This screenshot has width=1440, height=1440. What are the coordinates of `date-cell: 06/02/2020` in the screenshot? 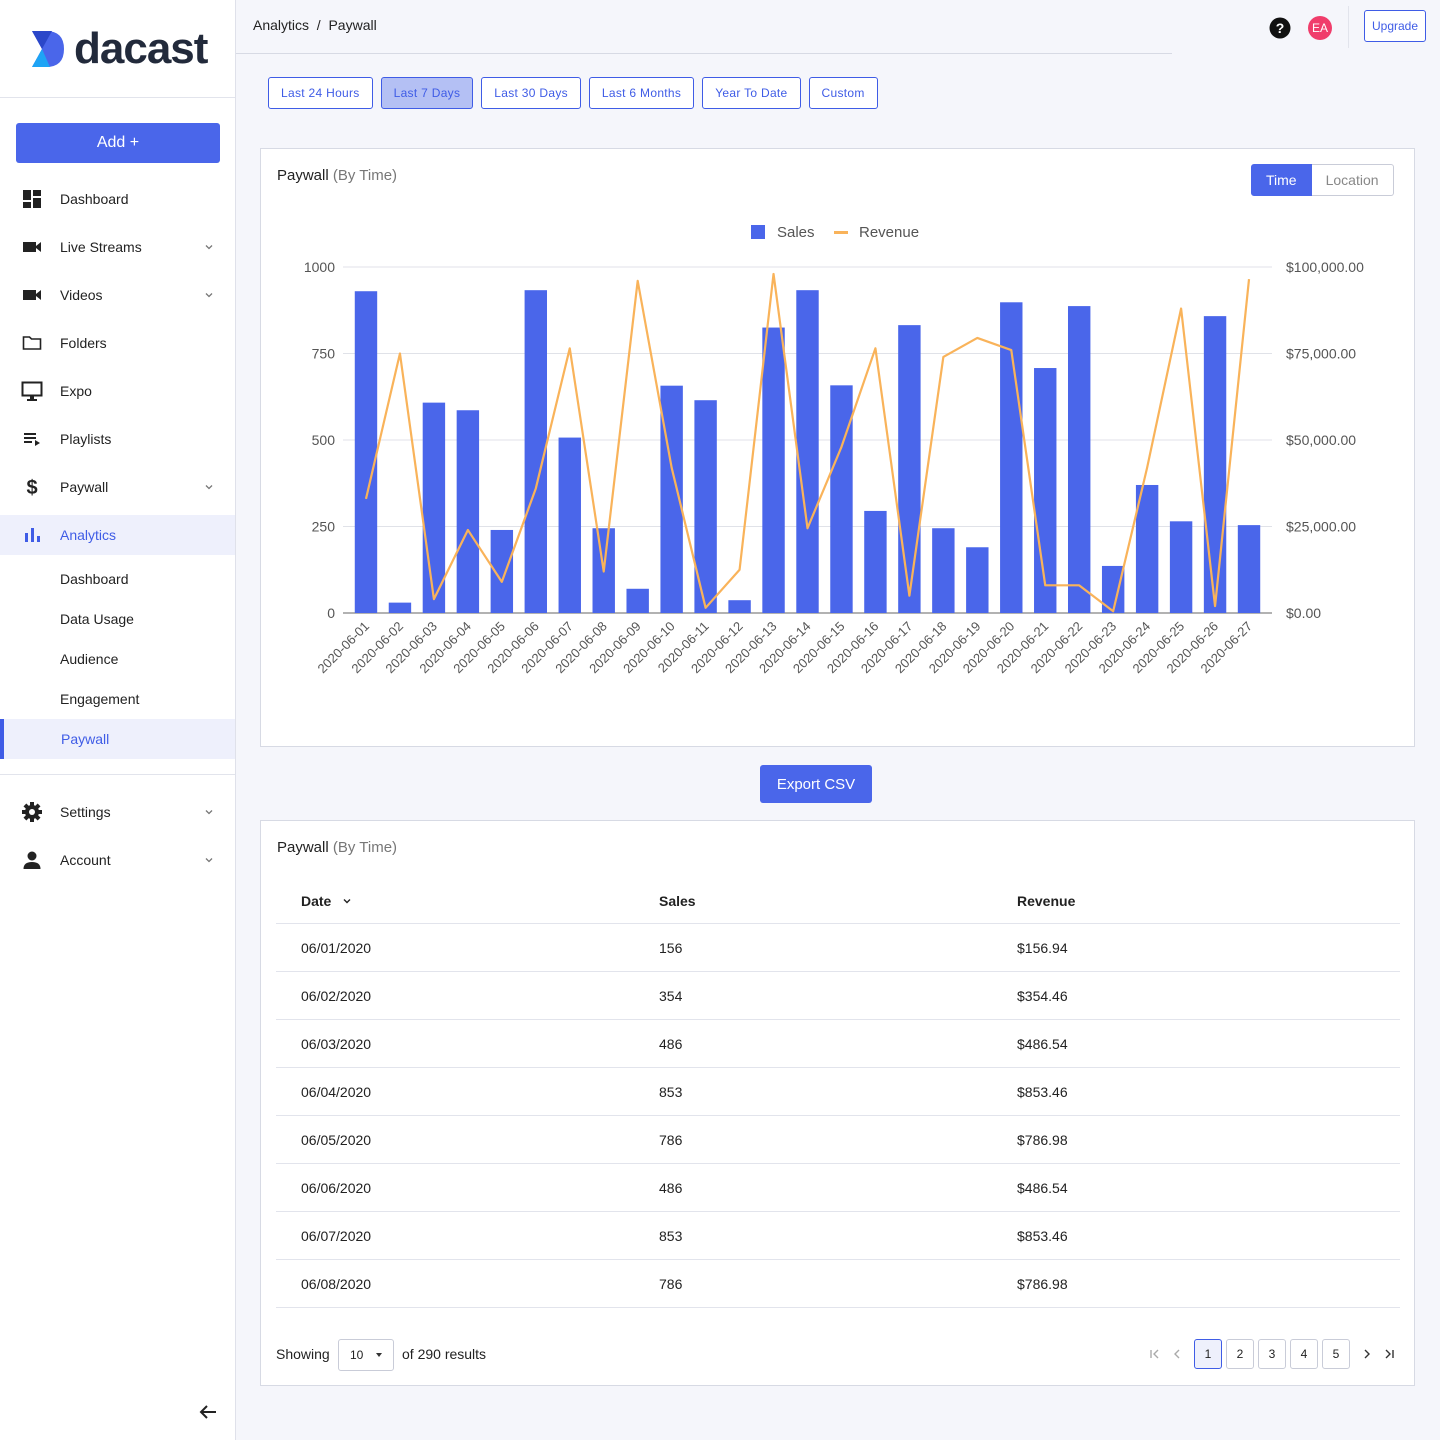 It's located at (336, 996).